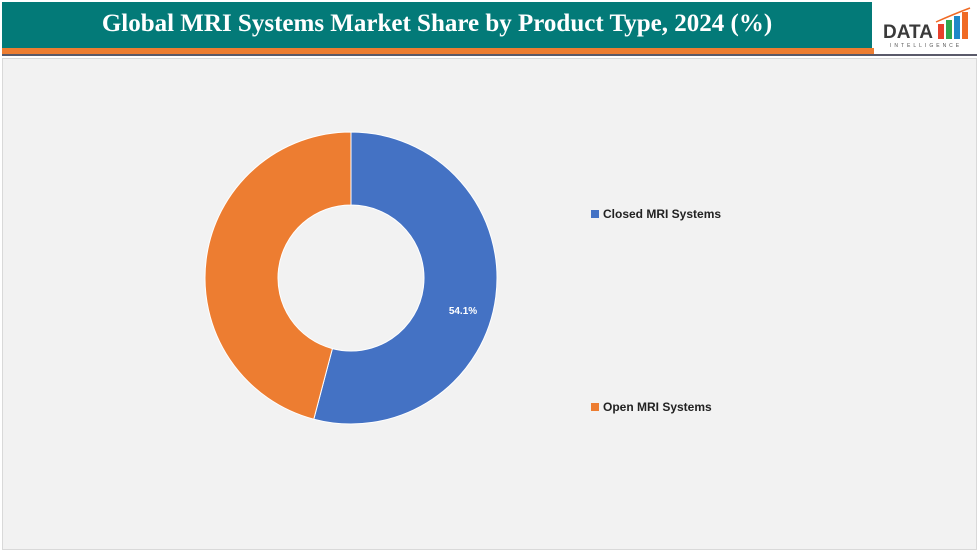  I want to click on data-intelligence-logo: DATA INTELLIGENCE, so click(925, 27).